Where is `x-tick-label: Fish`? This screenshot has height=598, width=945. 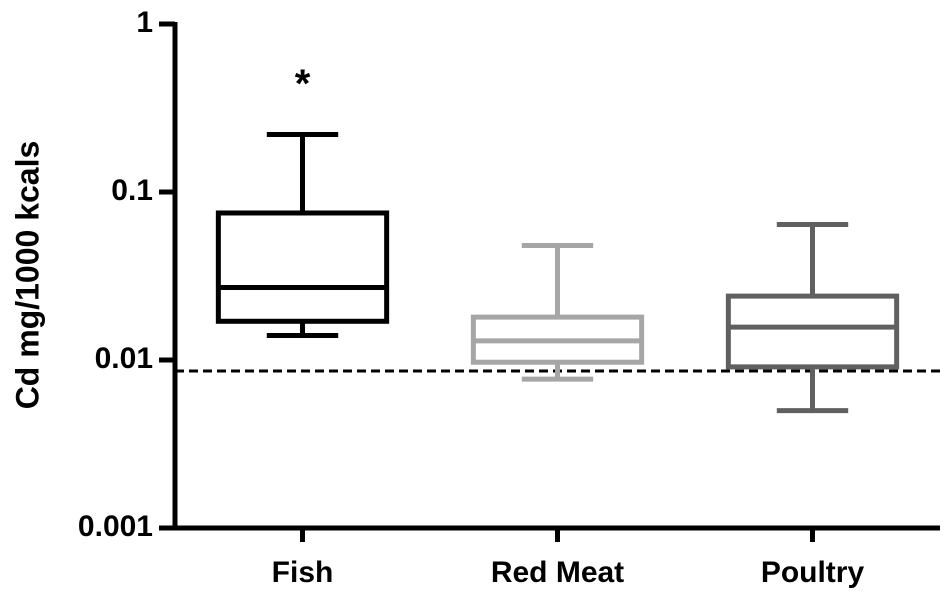 x-tick-label: Fish is located at coordinates (303, 572).